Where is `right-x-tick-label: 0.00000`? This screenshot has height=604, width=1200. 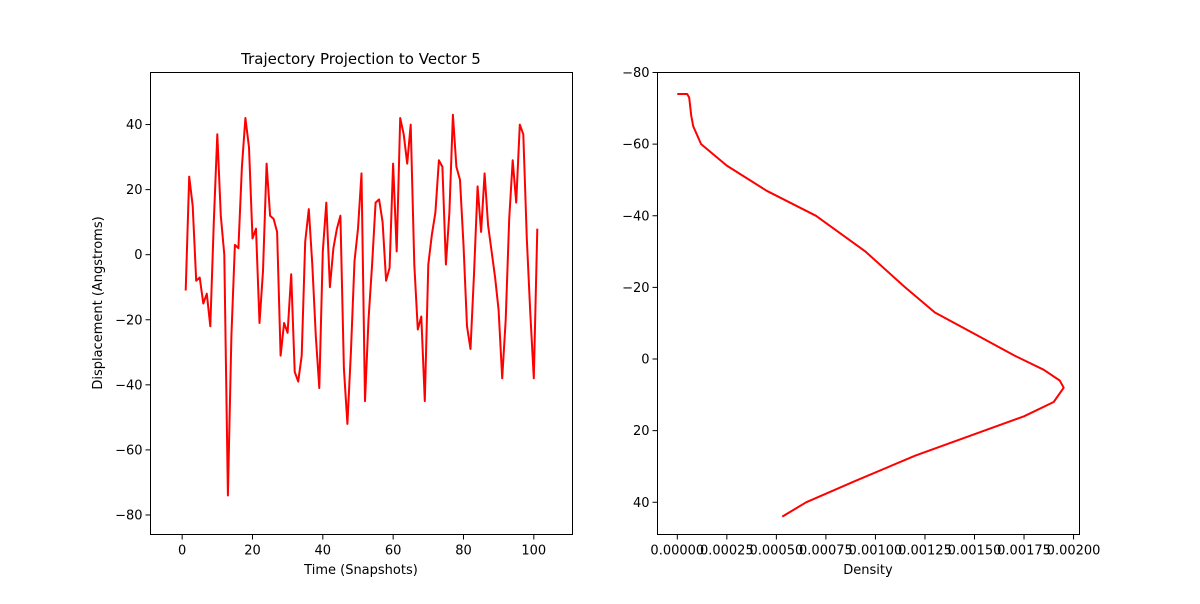
right-x-tick-label: 0.00000 is located at coordinates (677, 551).